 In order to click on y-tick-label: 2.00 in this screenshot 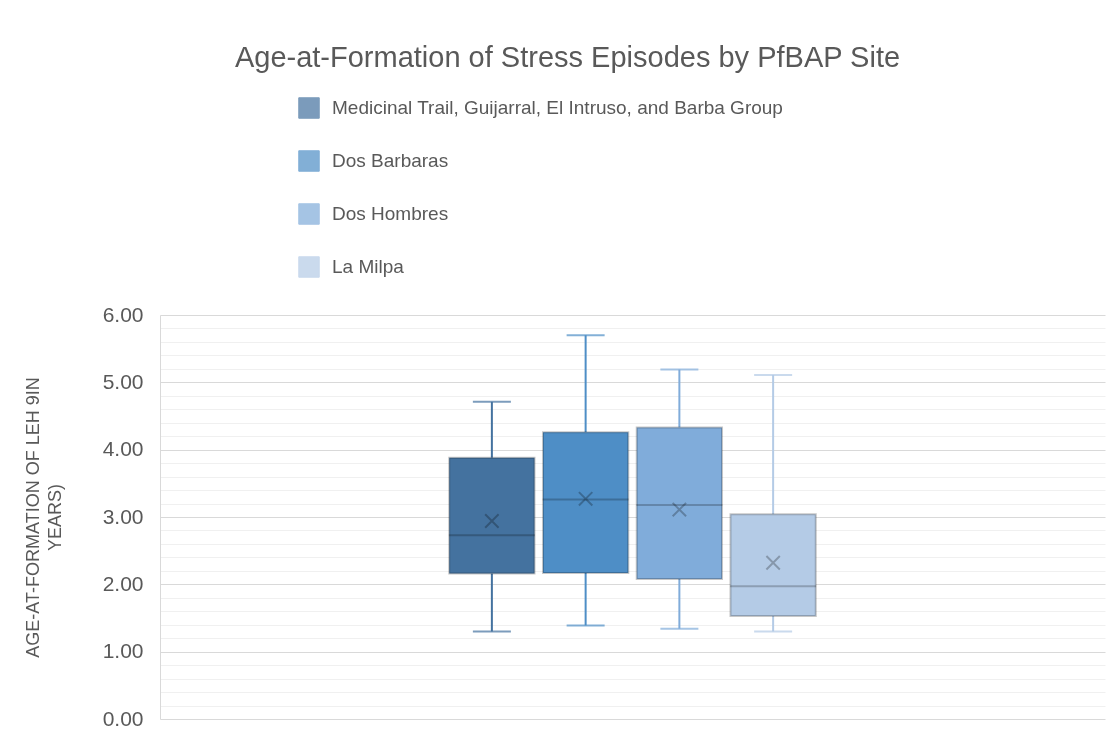, I will do `click(123, 583)`.